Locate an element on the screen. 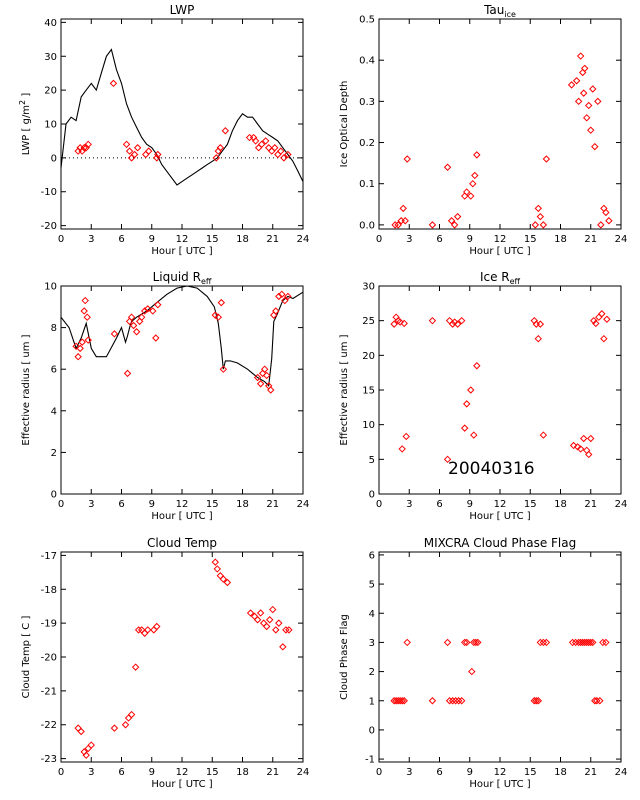 This screenshot has height=800, width=640. y-tick-label: 3 is located at coordinates (372, 643).